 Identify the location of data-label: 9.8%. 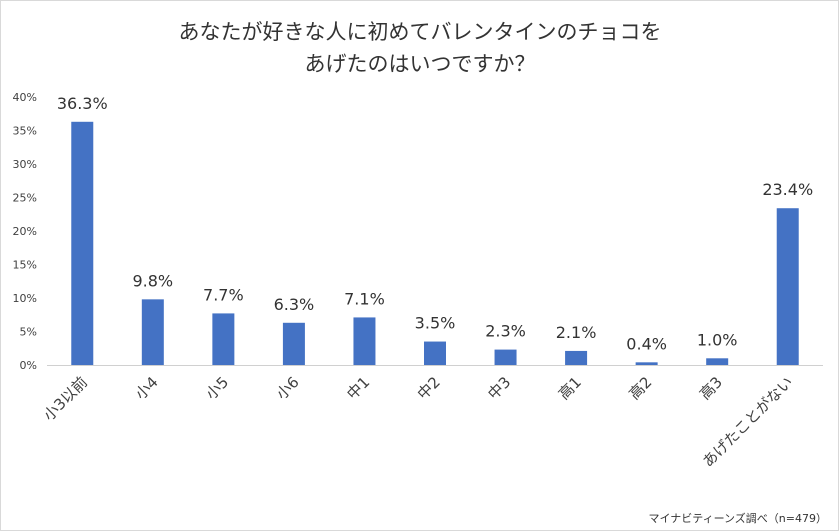
(152, 280).